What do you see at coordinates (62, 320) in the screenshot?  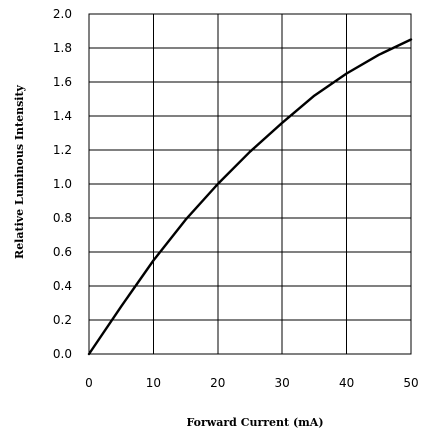 I see `y-tick-label: 0.2` at bounding box center [62, 320].